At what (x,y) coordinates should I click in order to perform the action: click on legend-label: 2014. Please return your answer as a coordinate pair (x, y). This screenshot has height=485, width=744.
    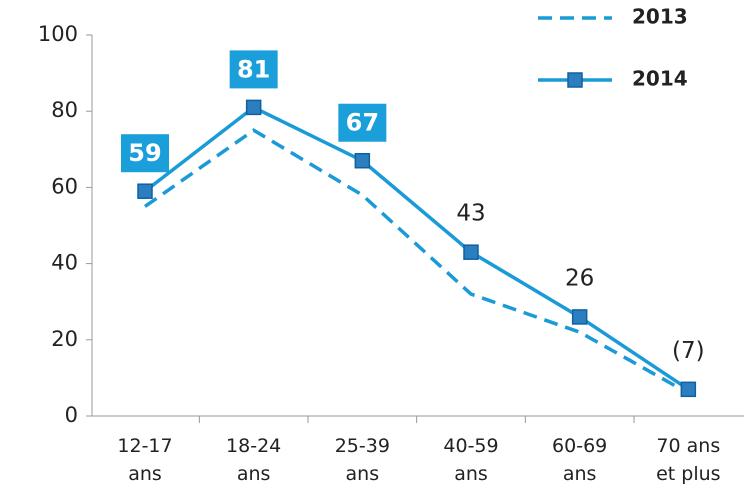
    Looking at the image, I should click on (660, 79).